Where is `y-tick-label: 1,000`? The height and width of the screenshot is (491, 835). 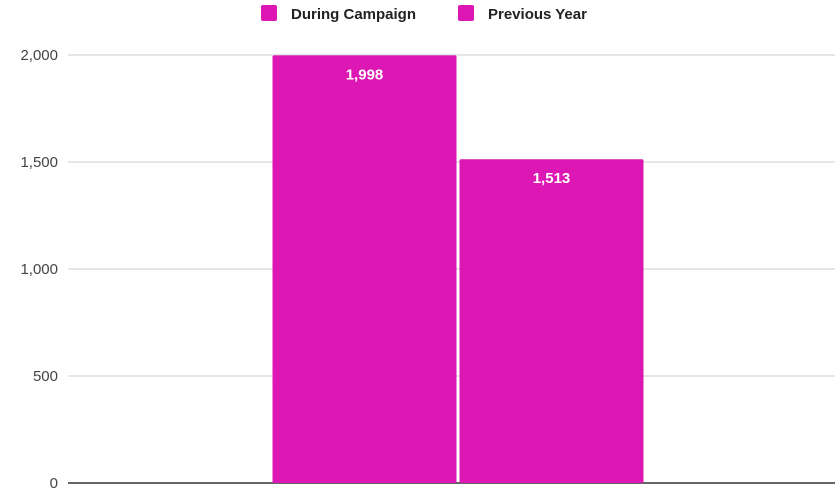
y-tick-label: 1,000 is located at coordinates (39, 269).